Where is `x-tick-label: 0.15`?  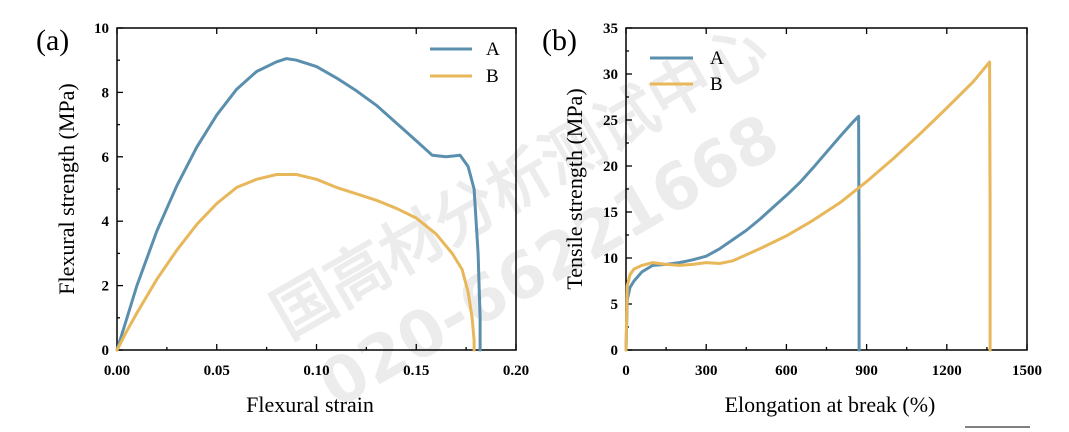 x-tick-label: 0.15 is located at coordinates (416, 371).